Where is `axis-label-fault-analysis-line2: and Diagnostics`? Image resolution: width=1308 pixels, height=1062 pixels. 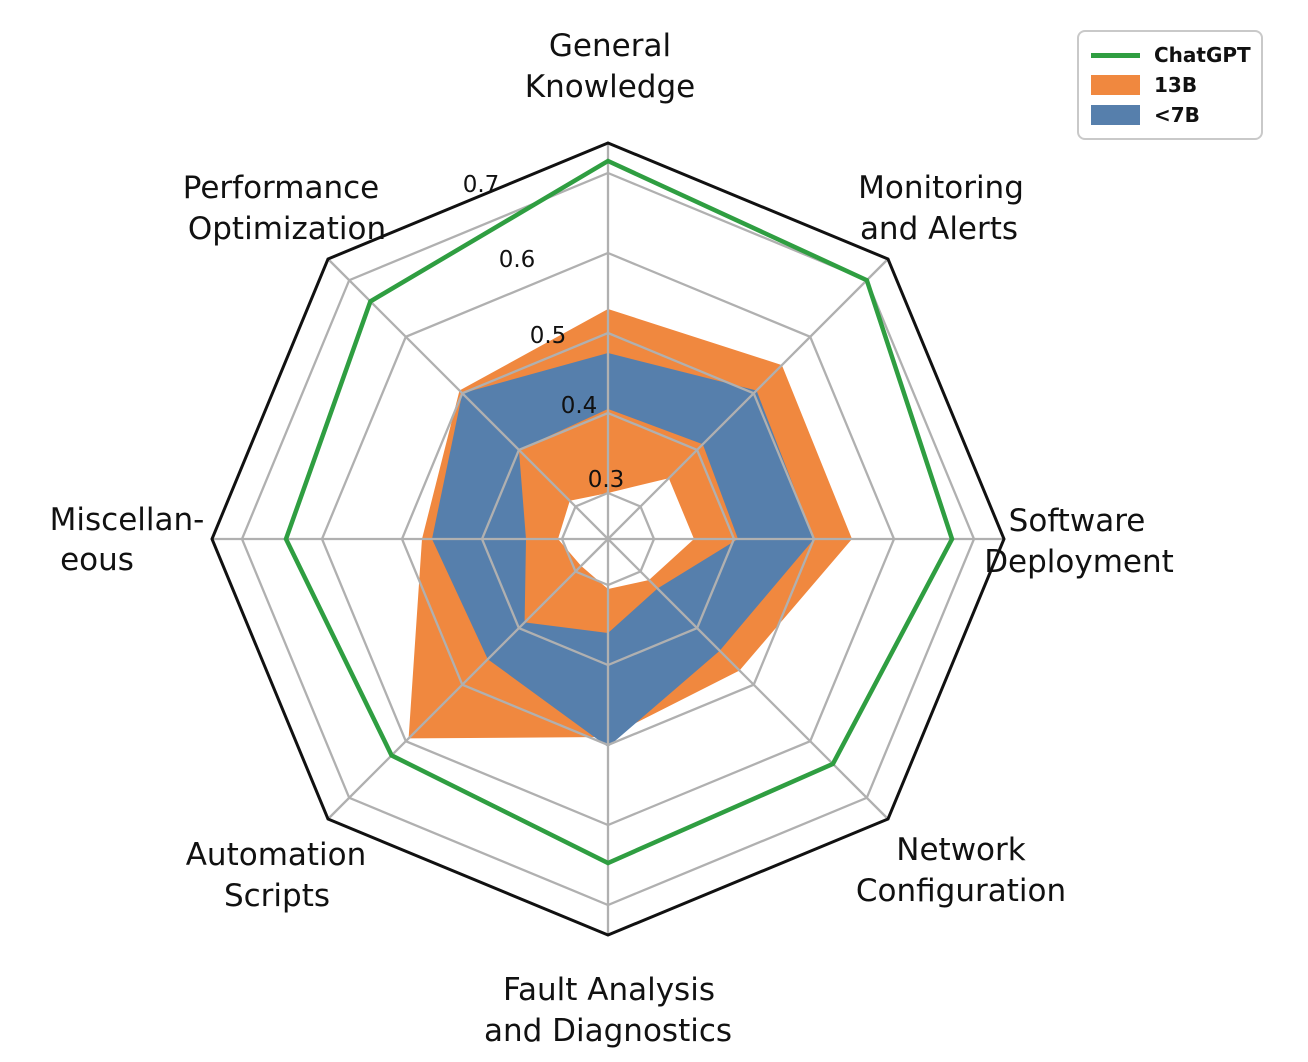 axis-label-fault-analysis-line2: and Diagnostics is located at coordinates (608, 1031).